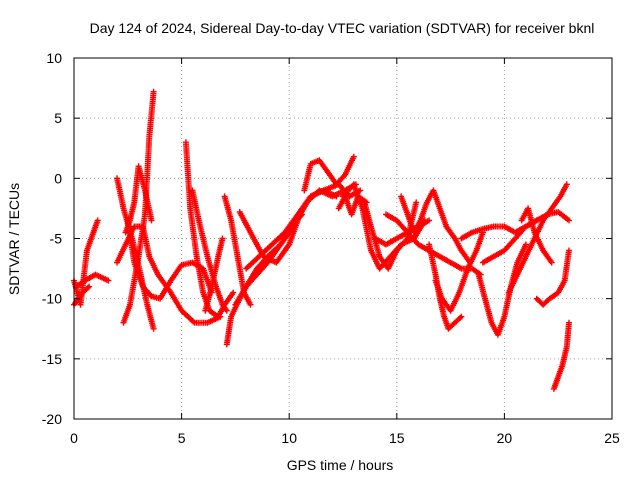  I want to click on x-tick-label: 25, so click(612, 438).